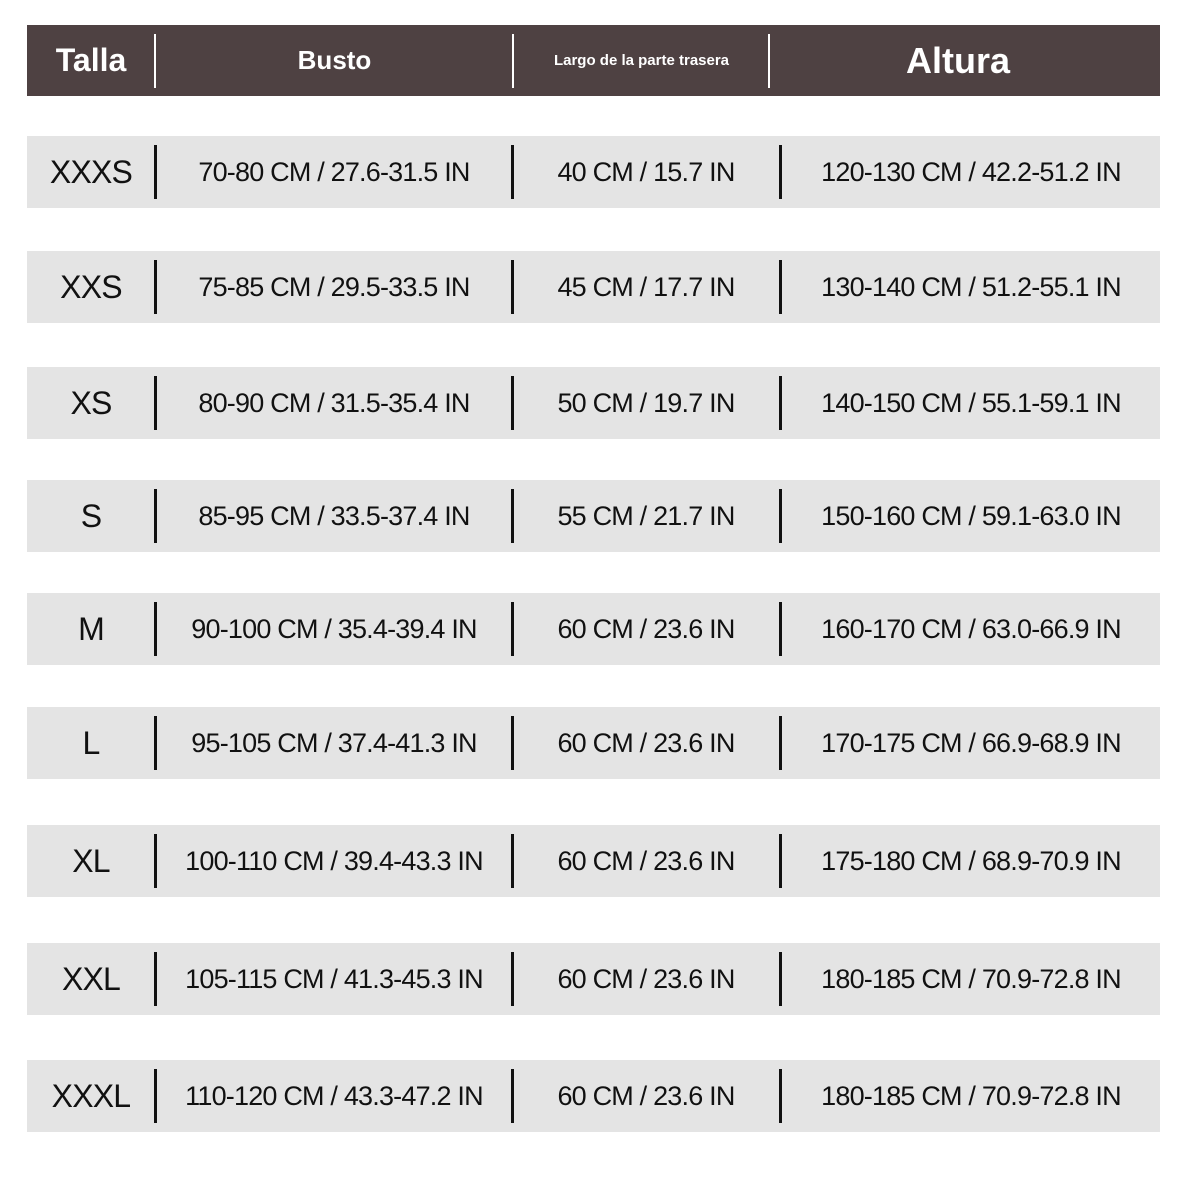 This screenshot has height=1178, width=1188. What do you see at coordinates (334, 286) in the screenshot?
I see `cell-busto: 75-85 CM / 29.5-33.5 IN` at bounding box center [334, 286].